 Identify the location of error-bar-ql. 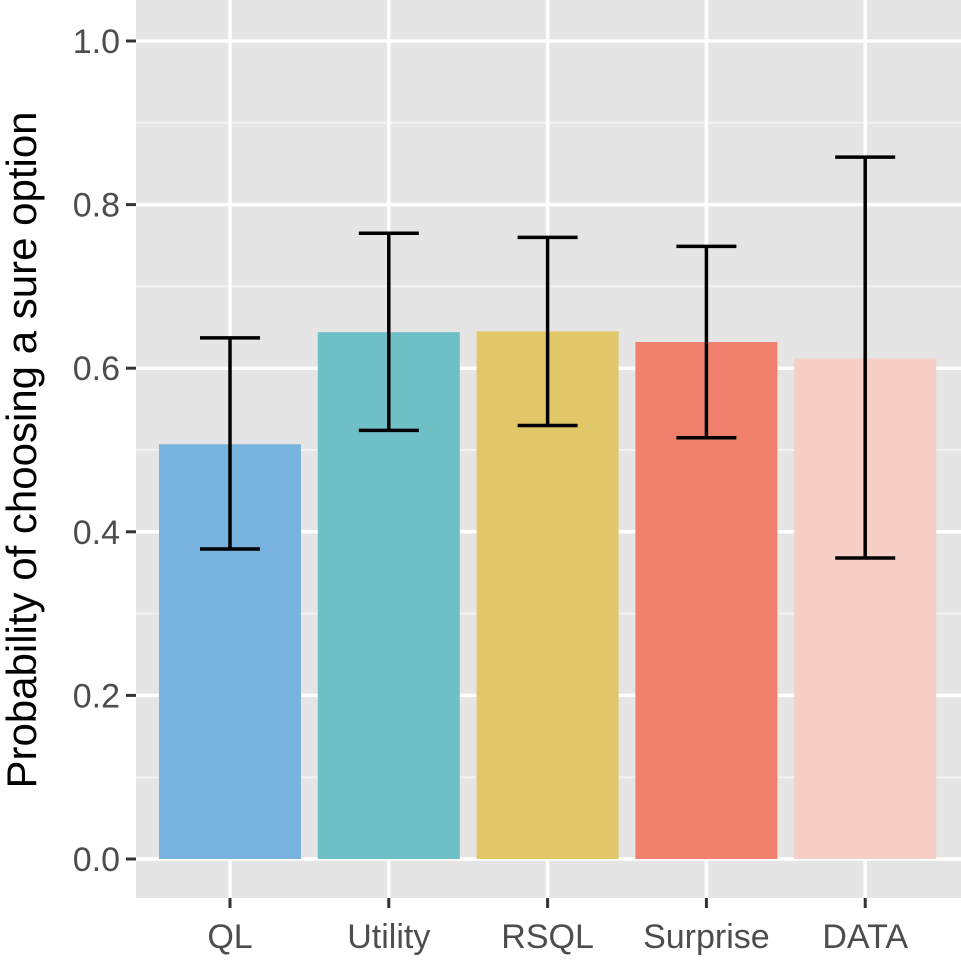
(230, 443).